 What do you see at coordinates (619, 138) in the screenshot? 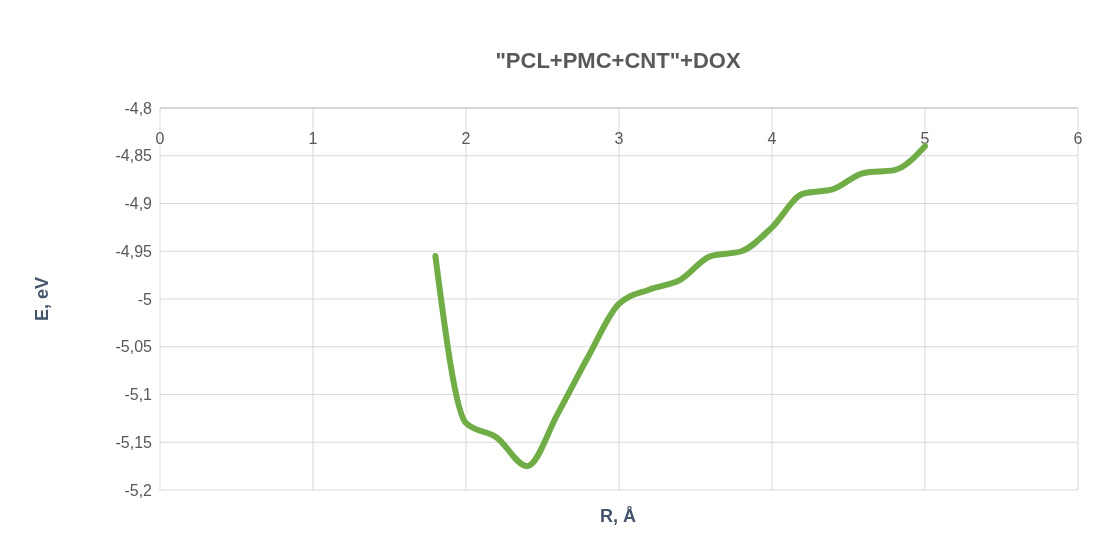
I see `x-tick-label: 3` at bounding box center [619, 138].